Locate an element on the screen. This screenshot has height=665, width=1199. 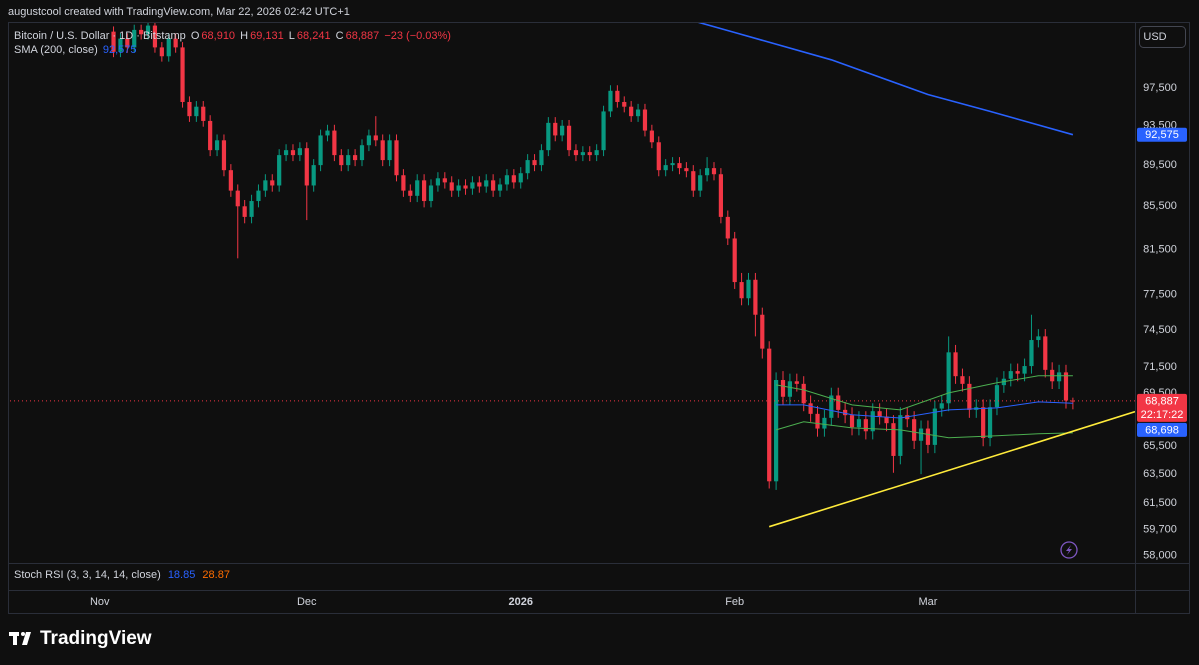
y-tick-label: 77,500 is located at coordinates (1160, 295).